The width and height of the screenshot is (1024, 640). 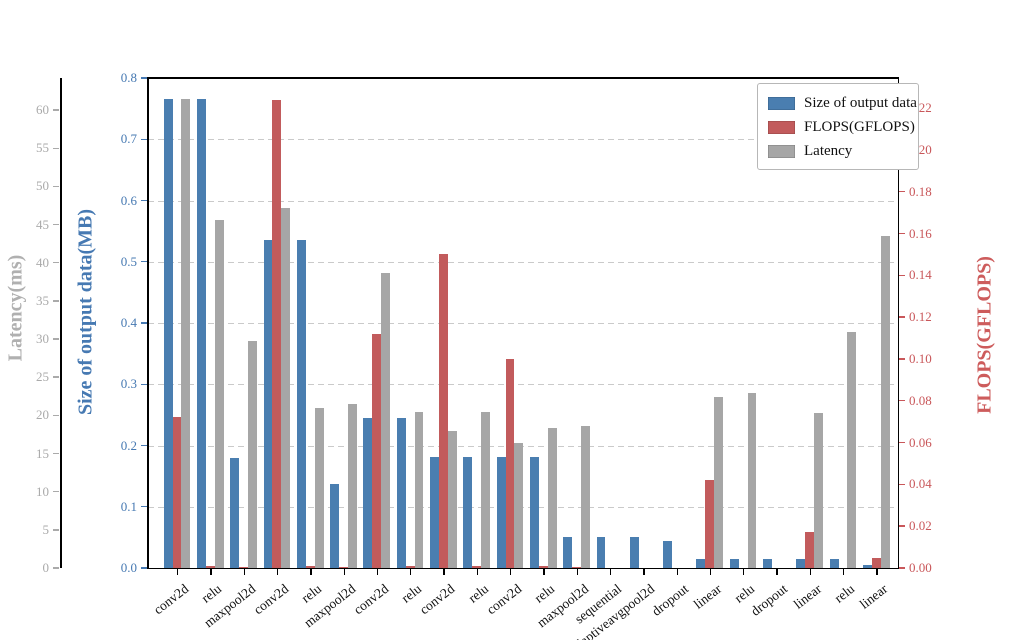 What do you see at coordinates (128, 322) in the screenshot?
I see `left_inner-tick-label: 0.4` at bounding box center [128, 322].